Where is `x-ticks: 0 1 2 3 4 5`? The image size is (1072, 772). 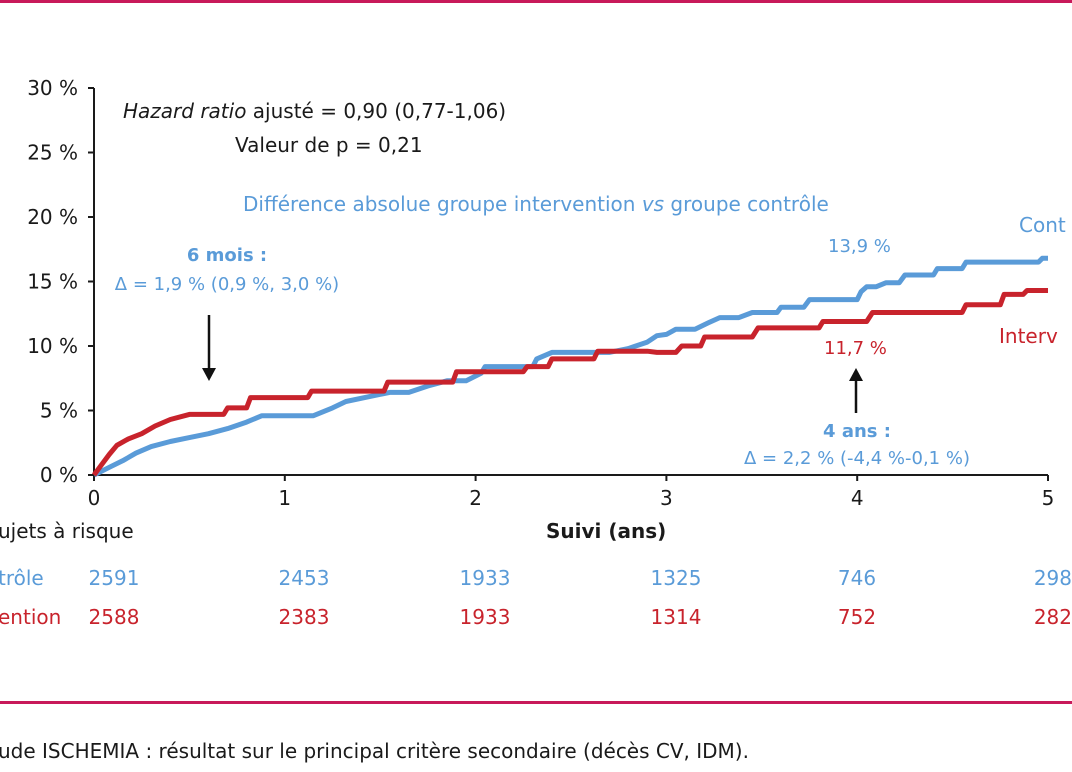
x-ticks: 0 1 2 3 4 5 is located at coordinates (571, 492).